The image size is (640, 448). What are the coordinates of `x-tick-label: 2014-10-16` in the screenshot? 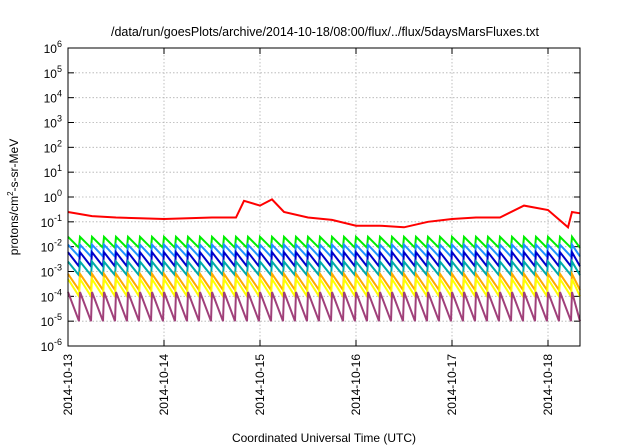 It's located at (356, 385).